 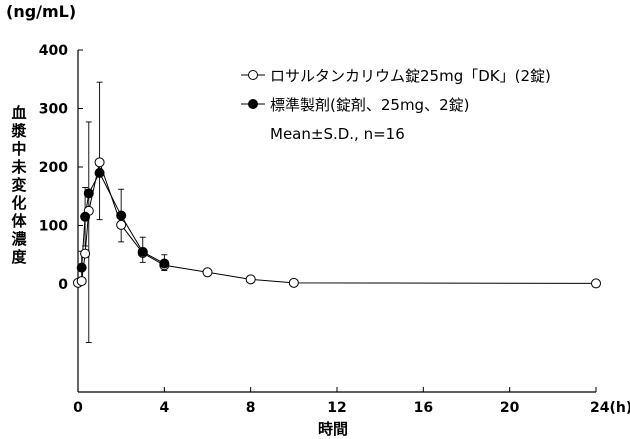 What do you see at coordinates (337, 134) in the screenshot?
I see `legend-note: Mean±S.D., n=16` at bounding box center [337, 134].